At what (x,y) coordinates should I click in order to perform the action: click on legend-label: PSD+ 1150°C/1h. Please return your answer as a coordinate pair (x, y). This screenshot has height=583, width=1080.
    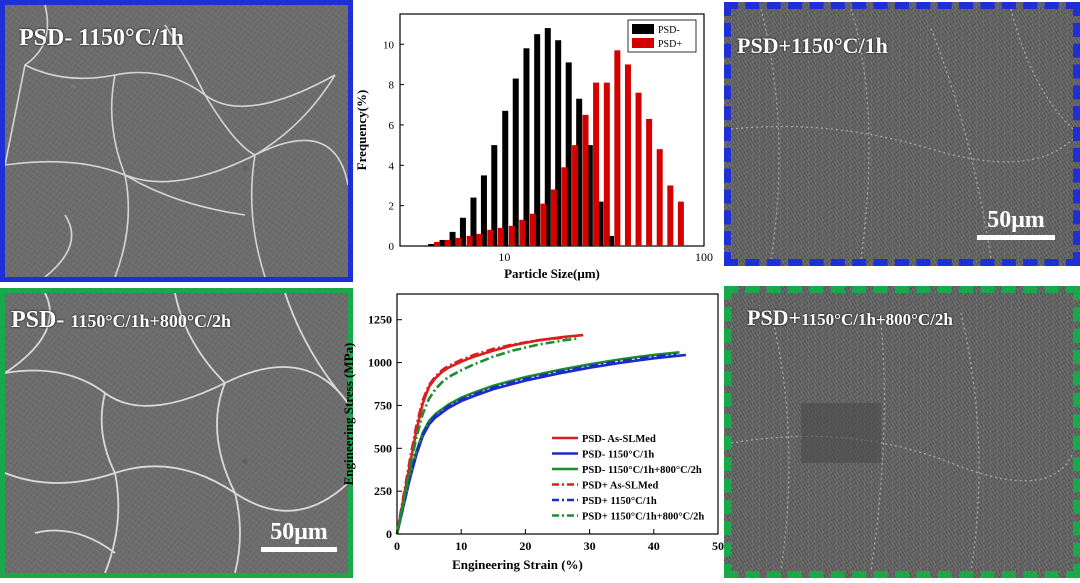
    Looking at the image, I should click on (619, 501).